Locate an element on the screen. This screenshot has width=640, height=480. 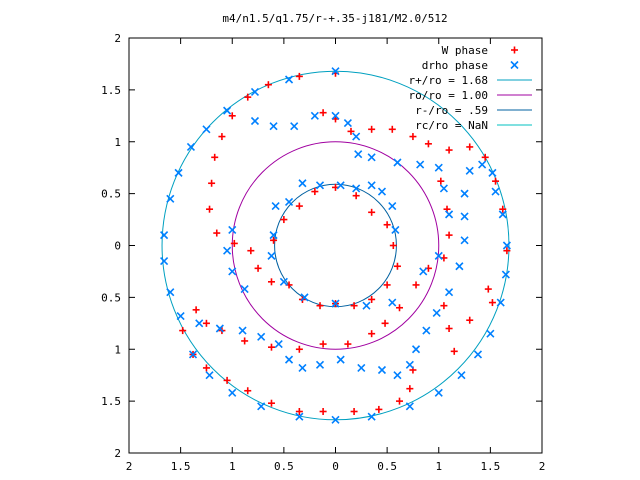
legend-label: W phase is located at coordinates (465, 50).